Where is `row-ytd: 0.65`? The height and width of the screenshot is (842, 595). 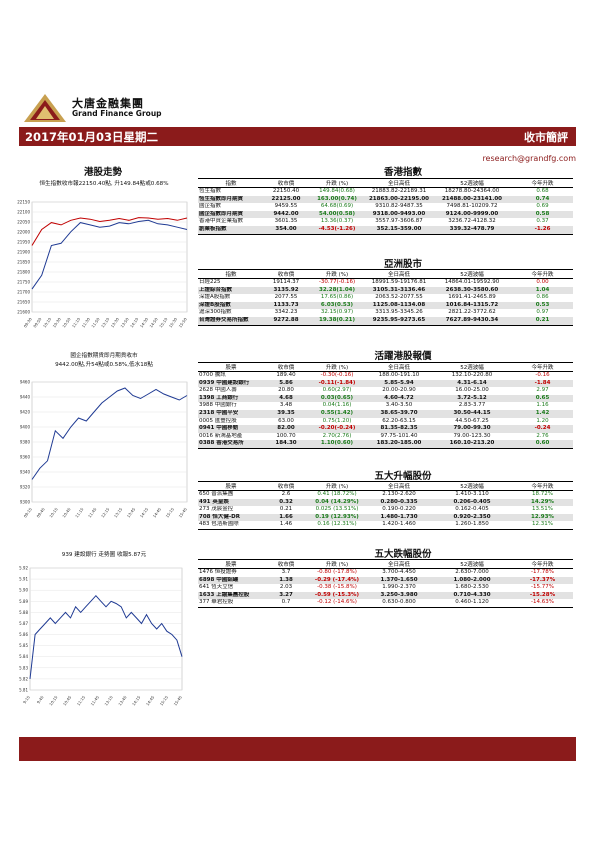 row-ytd: 0.65 is located at coordinates (542, 398).